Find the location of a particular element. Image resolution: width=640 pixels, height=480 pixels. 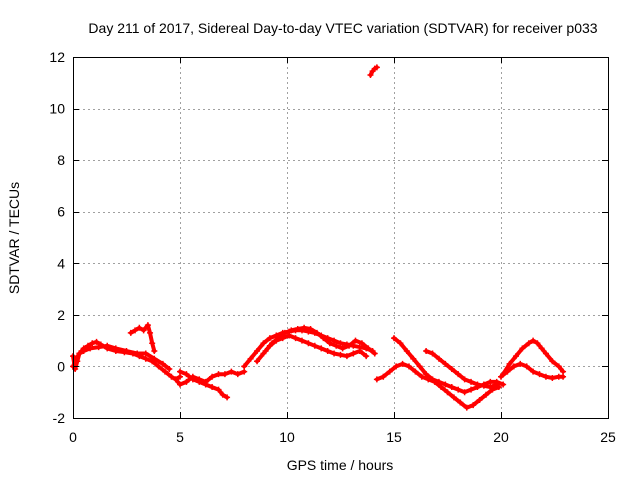

y-tick-label: 4 is located at coordinates (61, 263).